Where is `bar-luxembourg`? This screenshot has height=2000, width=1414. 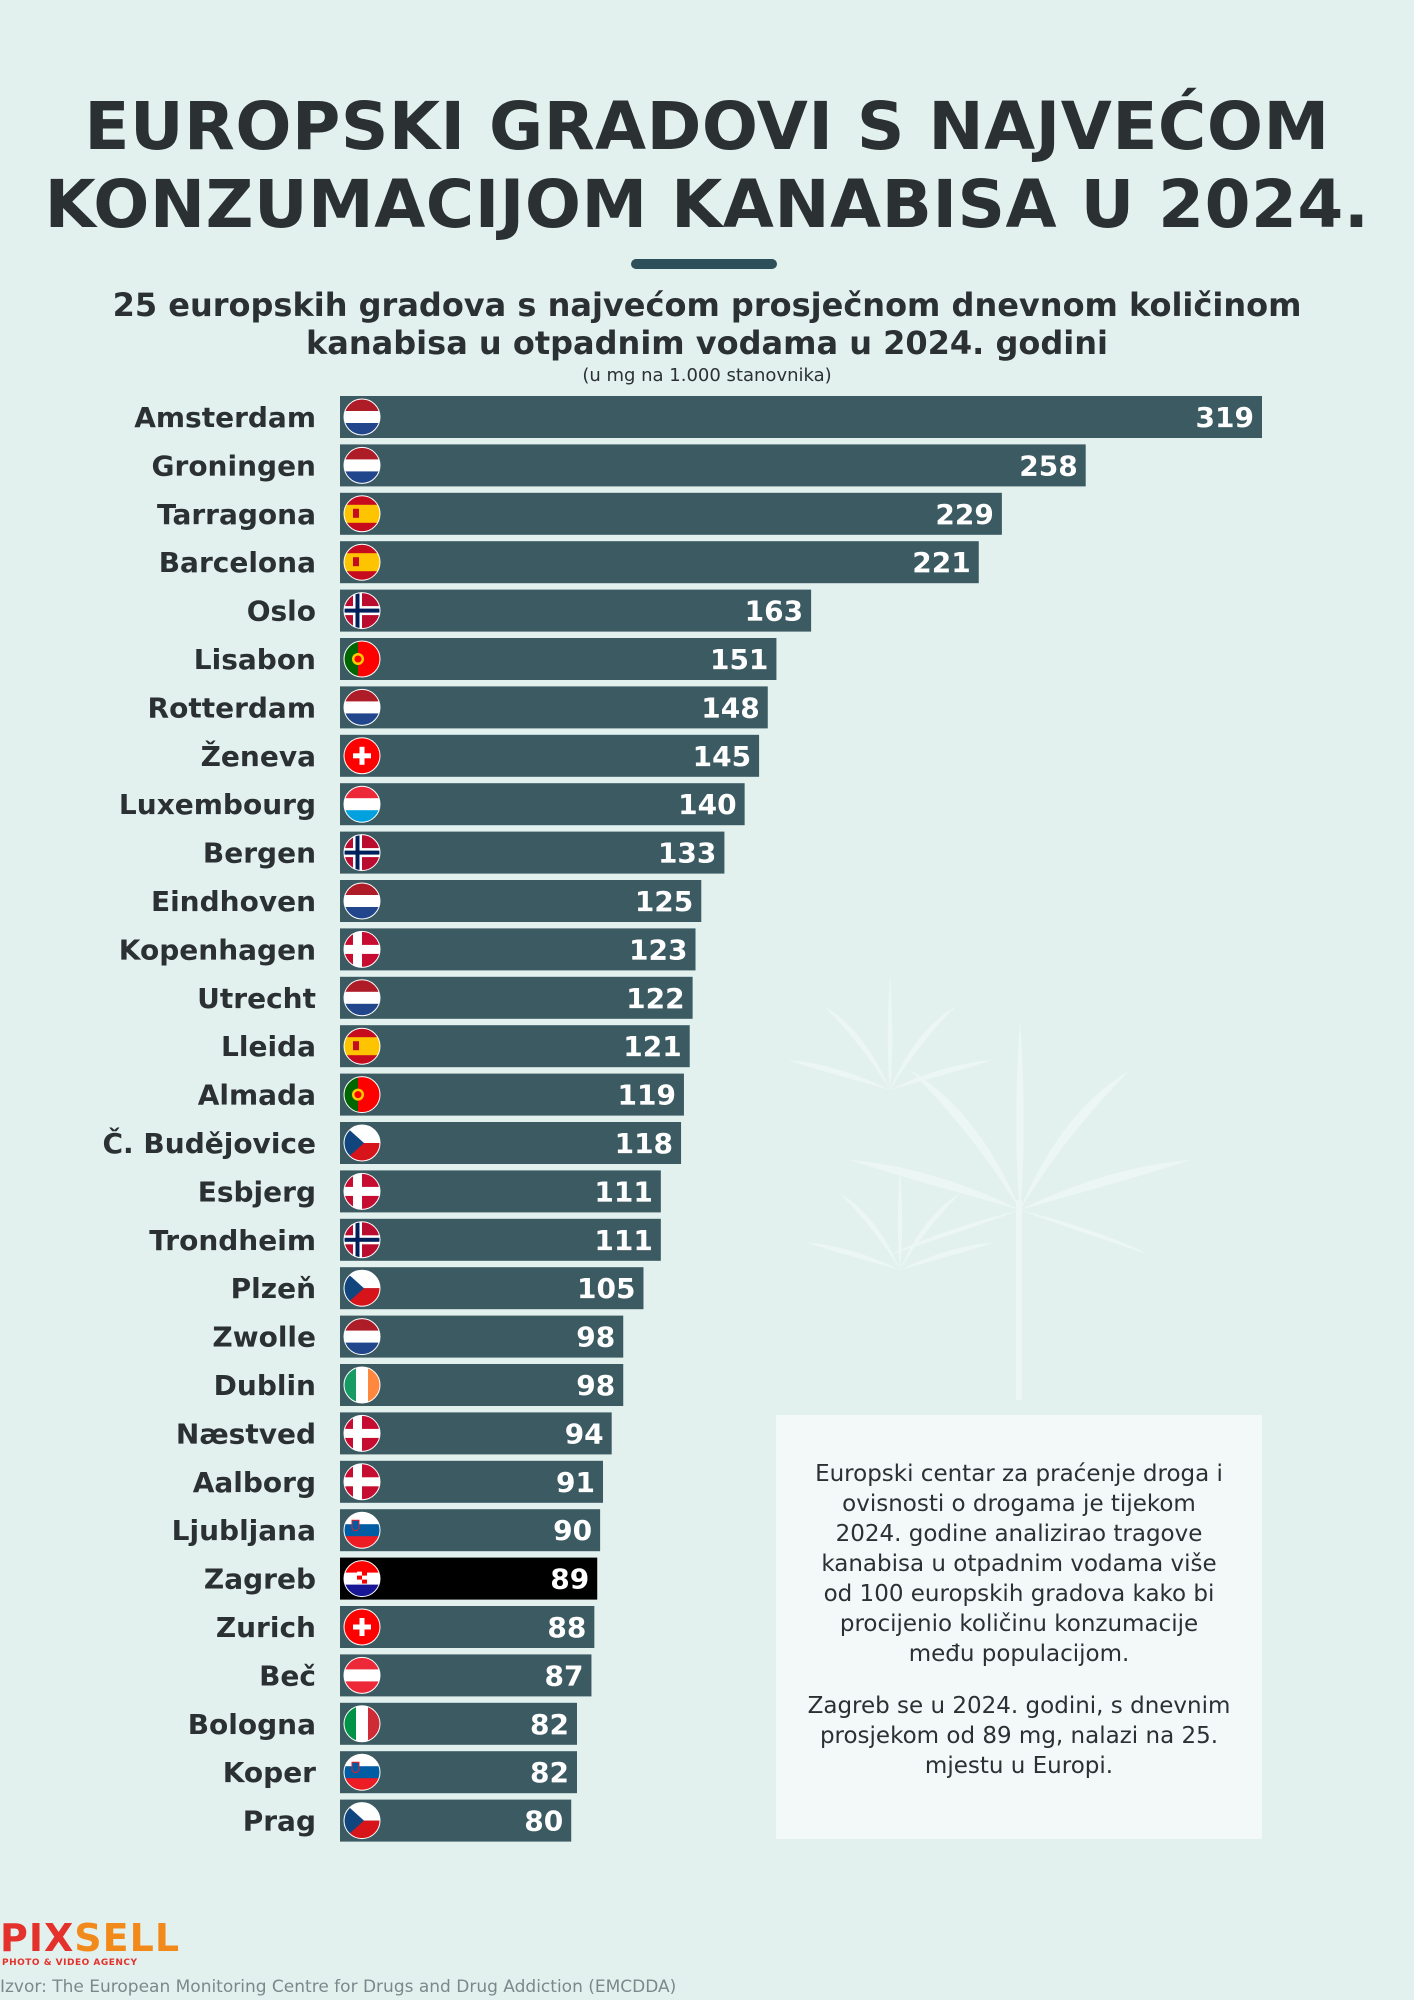 bar-luxembourg is located at coordinates (542, 804).